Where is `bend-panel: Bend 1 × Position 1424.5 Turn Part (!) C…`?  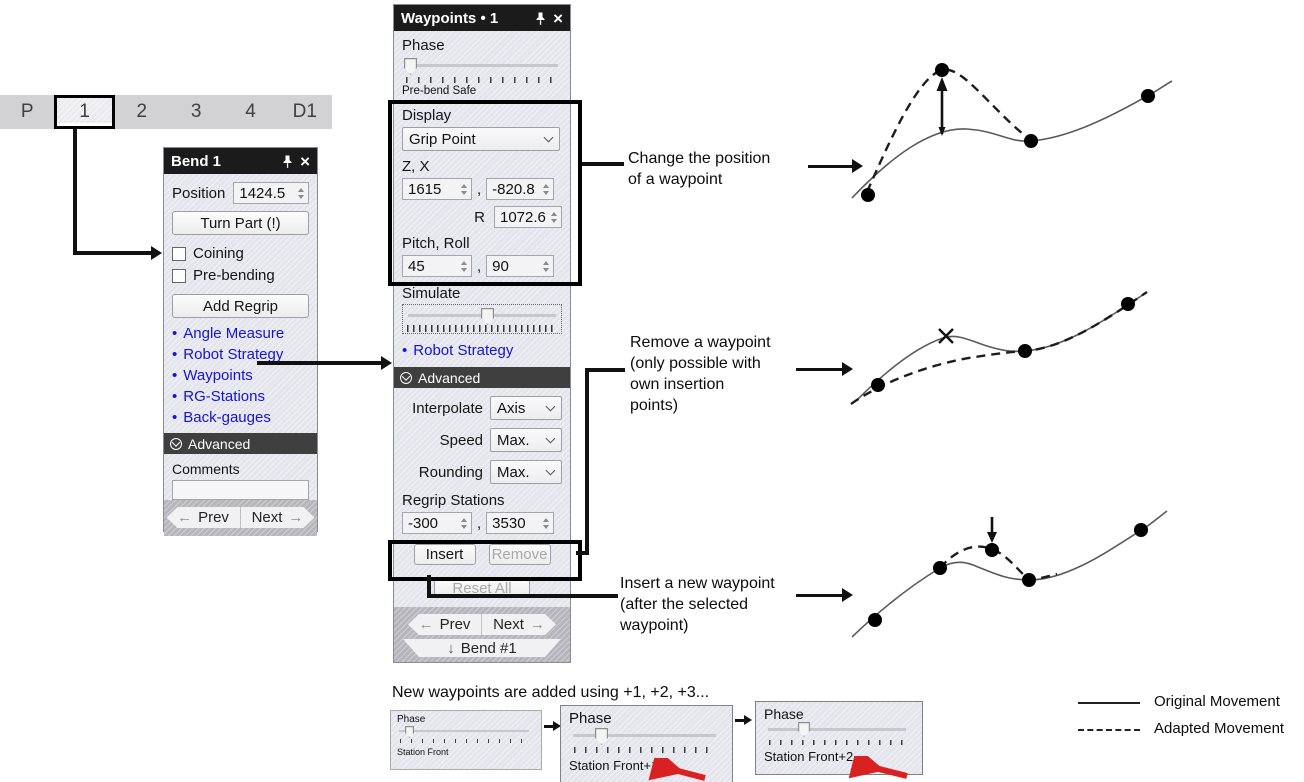
bend-panel: Bend 1 × Position 1424.5 Turn Part (!) C… is located at coordinates (240, 341).